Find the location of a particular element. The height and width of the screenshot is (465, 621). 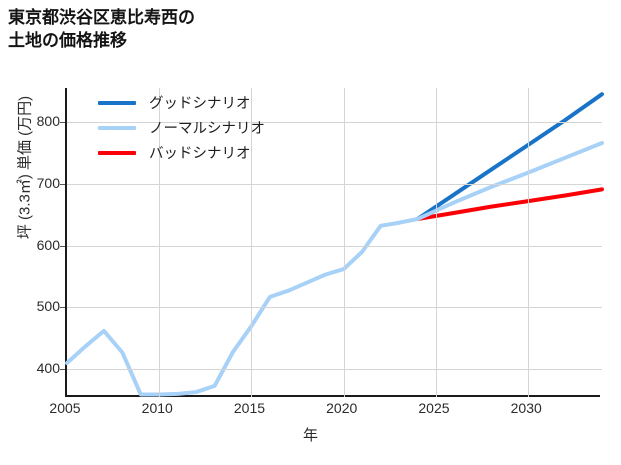

legend-item-good: グッドシナリオ is located at coordinates (203, 102).